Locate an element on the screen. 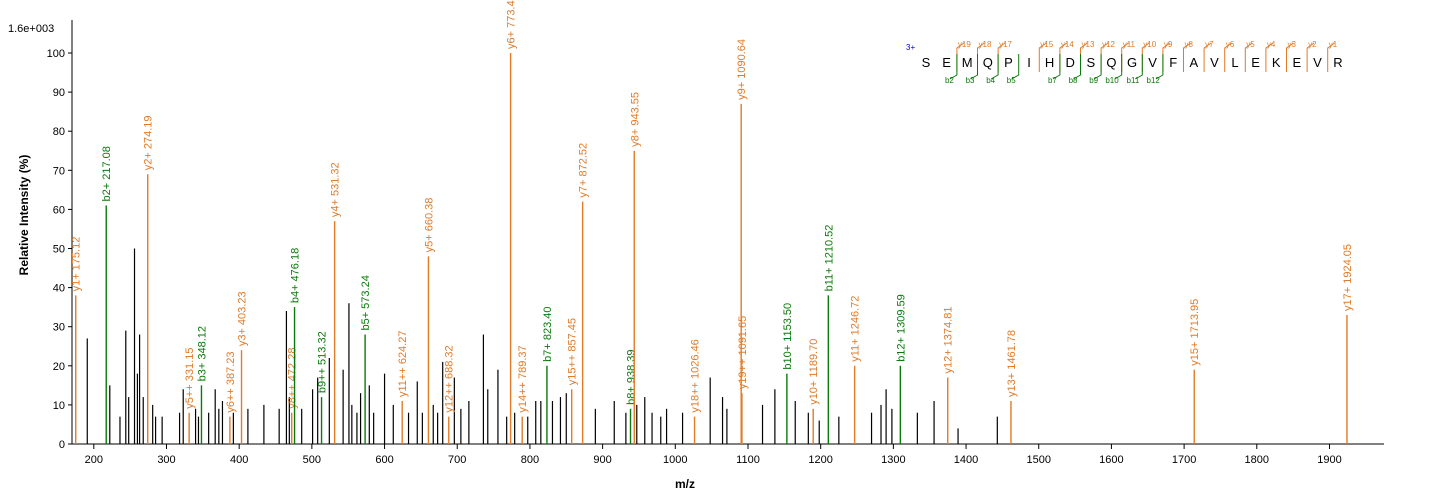  peak-label: y11++ 624.27 is located at coordinates (403, 364).